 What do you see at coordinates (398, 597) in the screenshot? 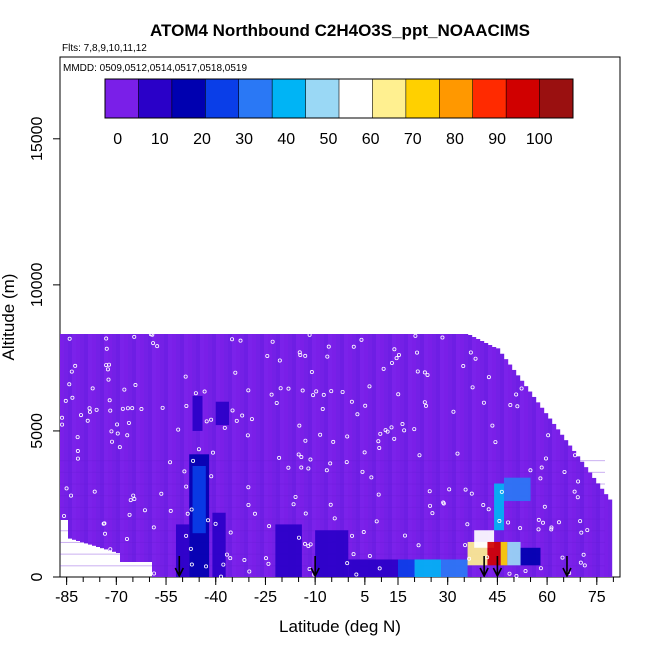
I see `x-tick-label: 15` at bounding box center [398, 597].